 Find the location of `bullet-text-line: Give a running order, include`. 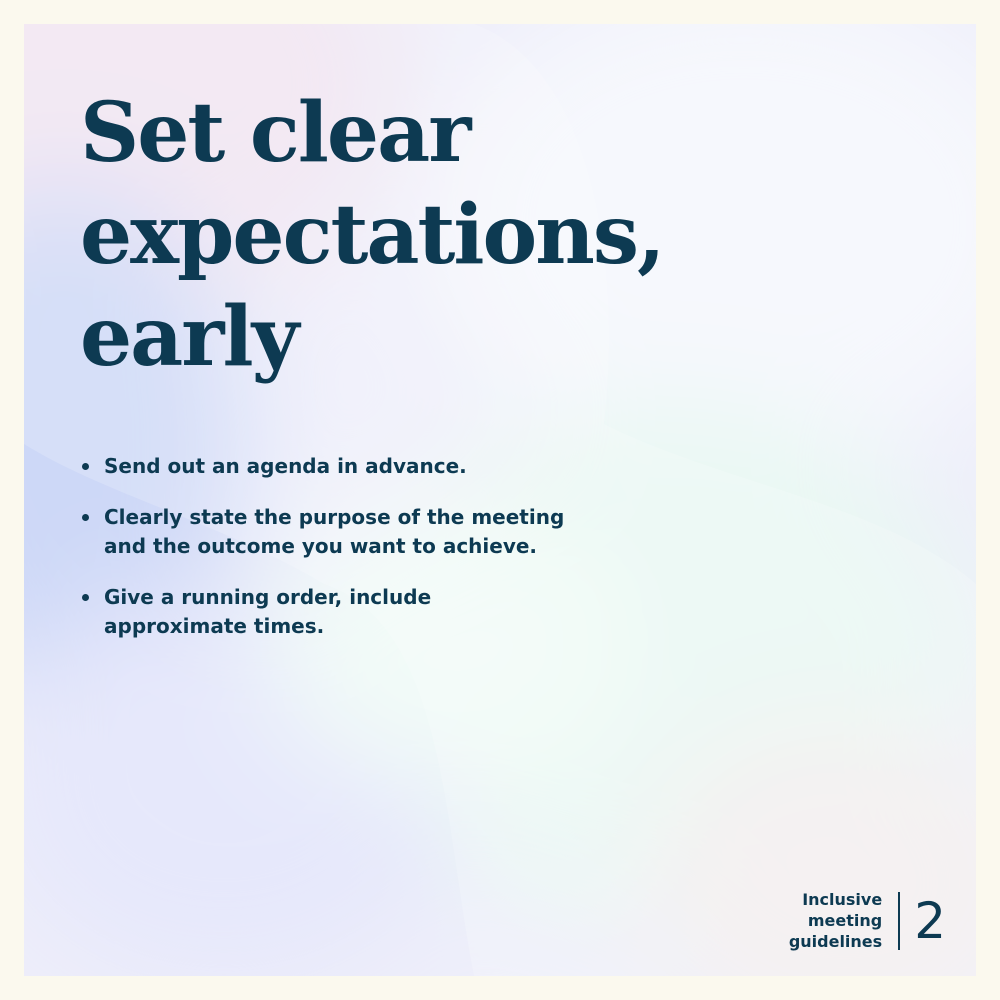

bullet-text-line: Give a running order, include is located at coordinates (268, 597).